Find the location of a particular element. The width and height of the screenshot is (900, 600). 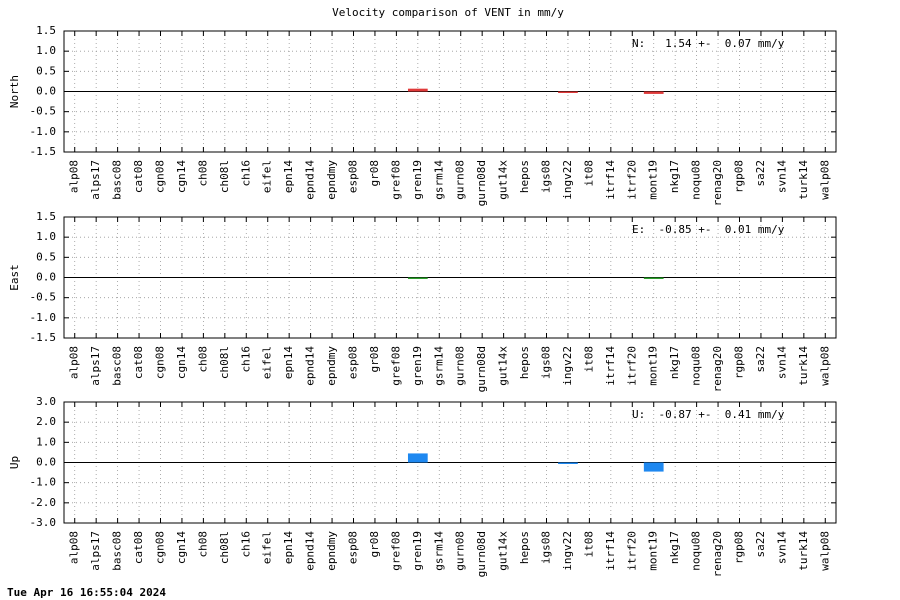

y-tick-label: -3.0 is located at coordinates (43, 522).